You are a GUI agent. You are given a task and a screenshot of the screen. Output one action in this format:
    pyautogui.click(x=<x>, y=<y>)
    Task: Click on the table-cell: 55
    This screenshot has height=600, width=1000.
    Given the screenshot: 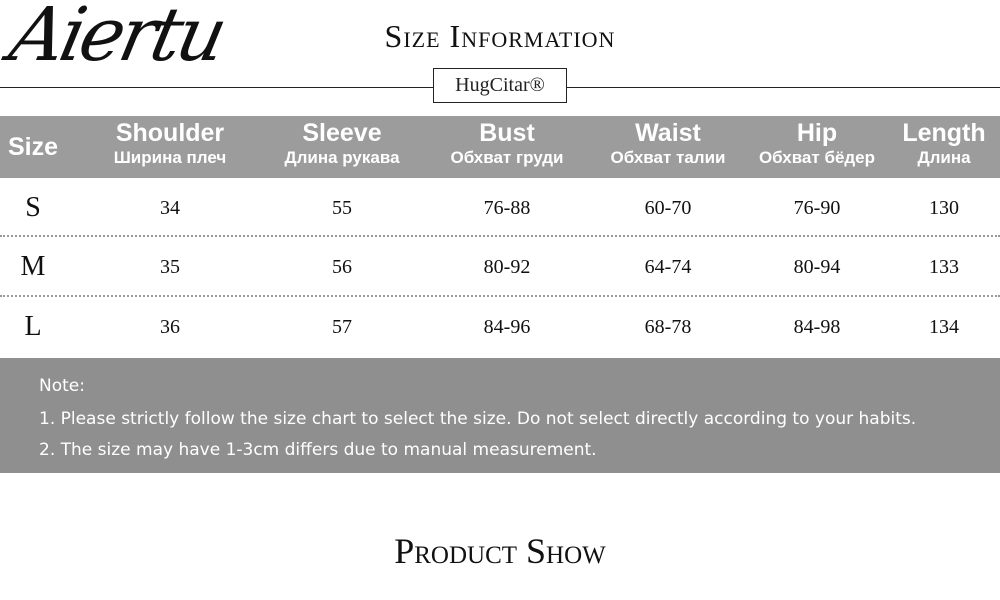 What is the action you would take?
    pyautogui.click(x=342, y=208)
    